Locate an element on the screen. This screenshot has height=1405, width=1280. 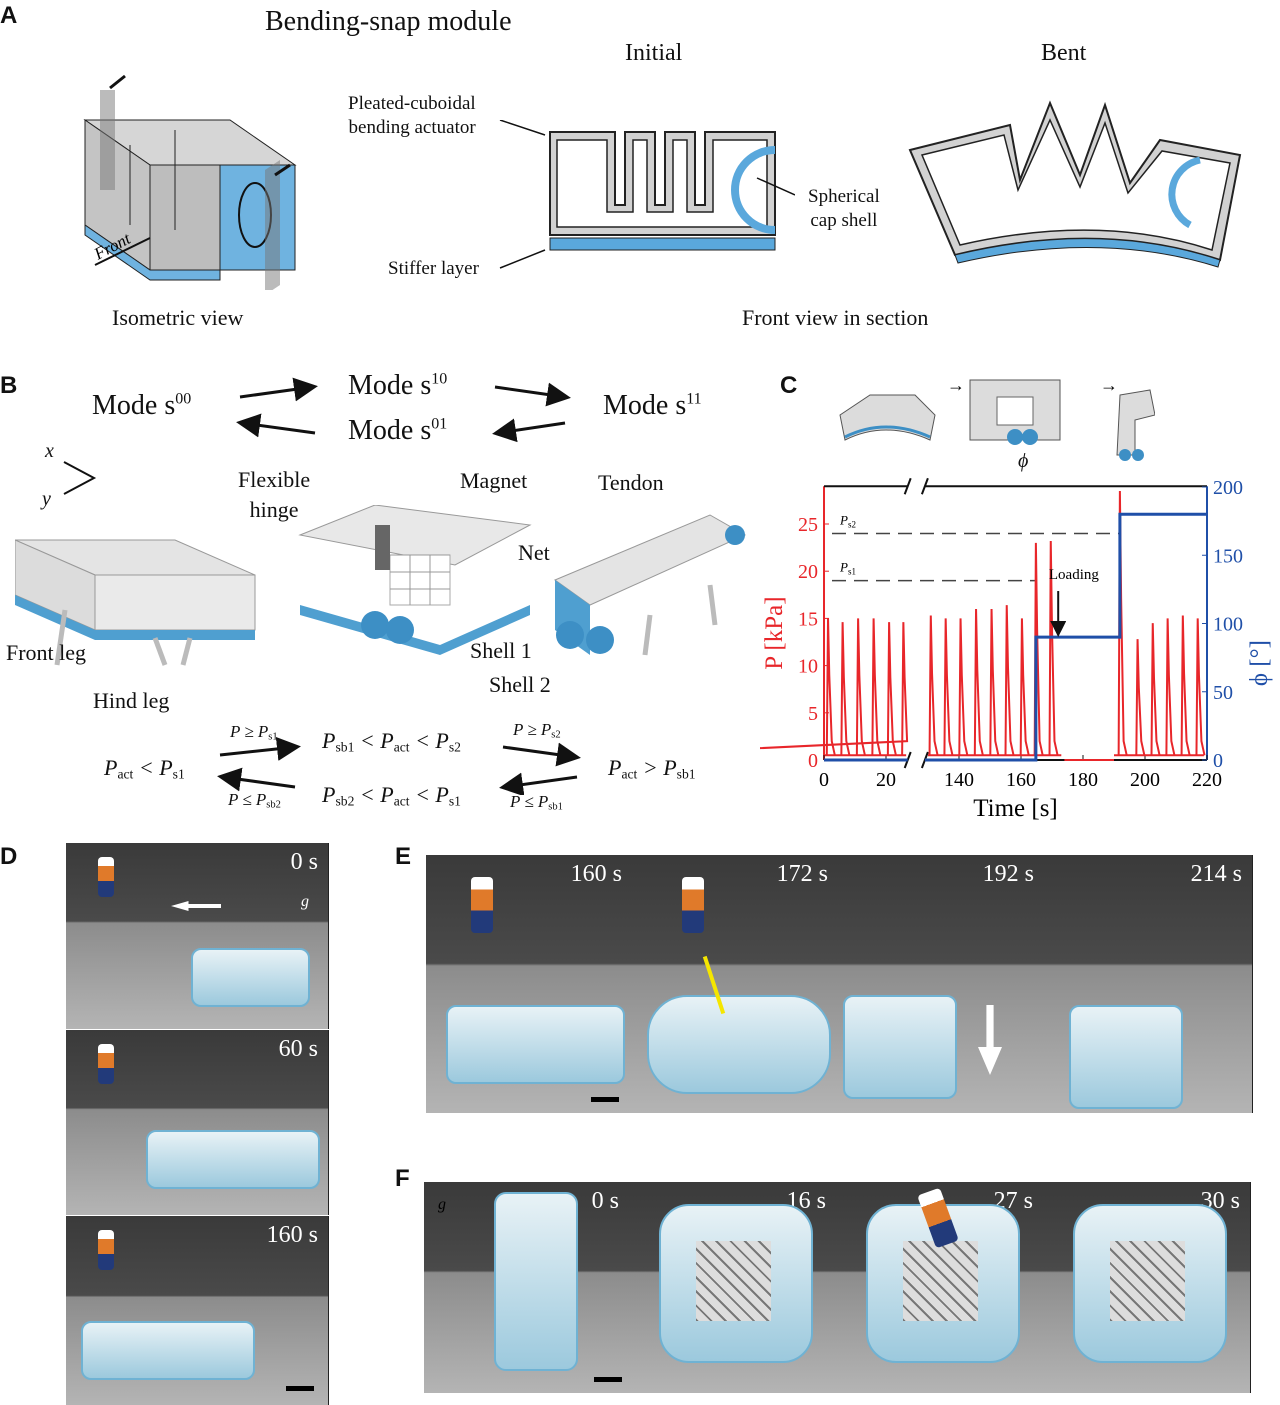
y-axis-title: P [kPa] is located at coordinates (774, 632).